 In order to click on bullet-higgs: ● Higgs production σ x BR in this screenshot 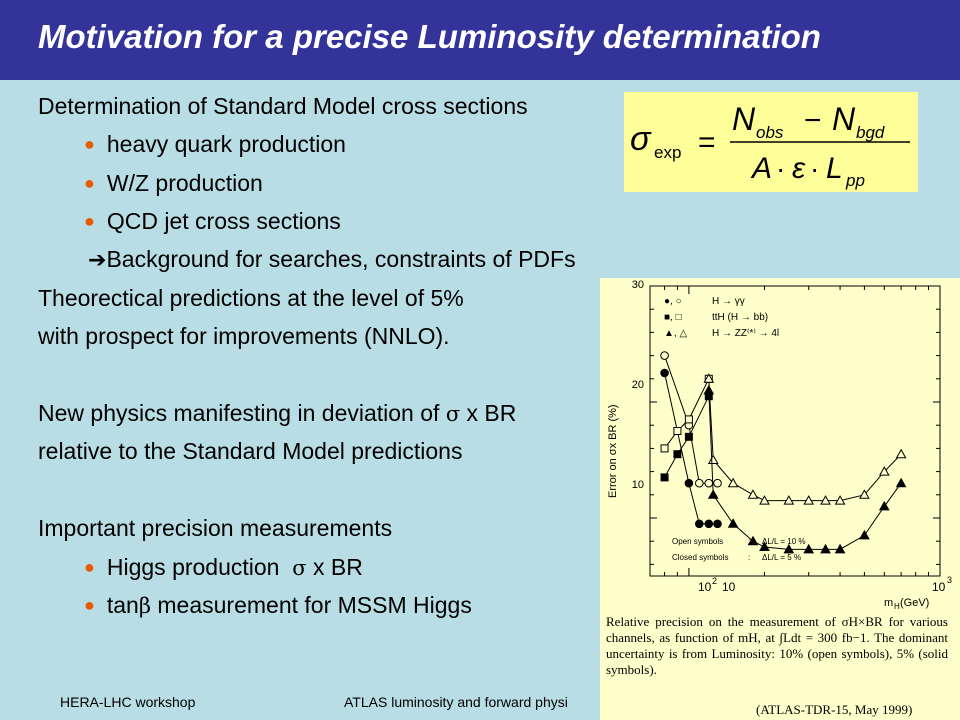, I will do `click(223, 567)`.